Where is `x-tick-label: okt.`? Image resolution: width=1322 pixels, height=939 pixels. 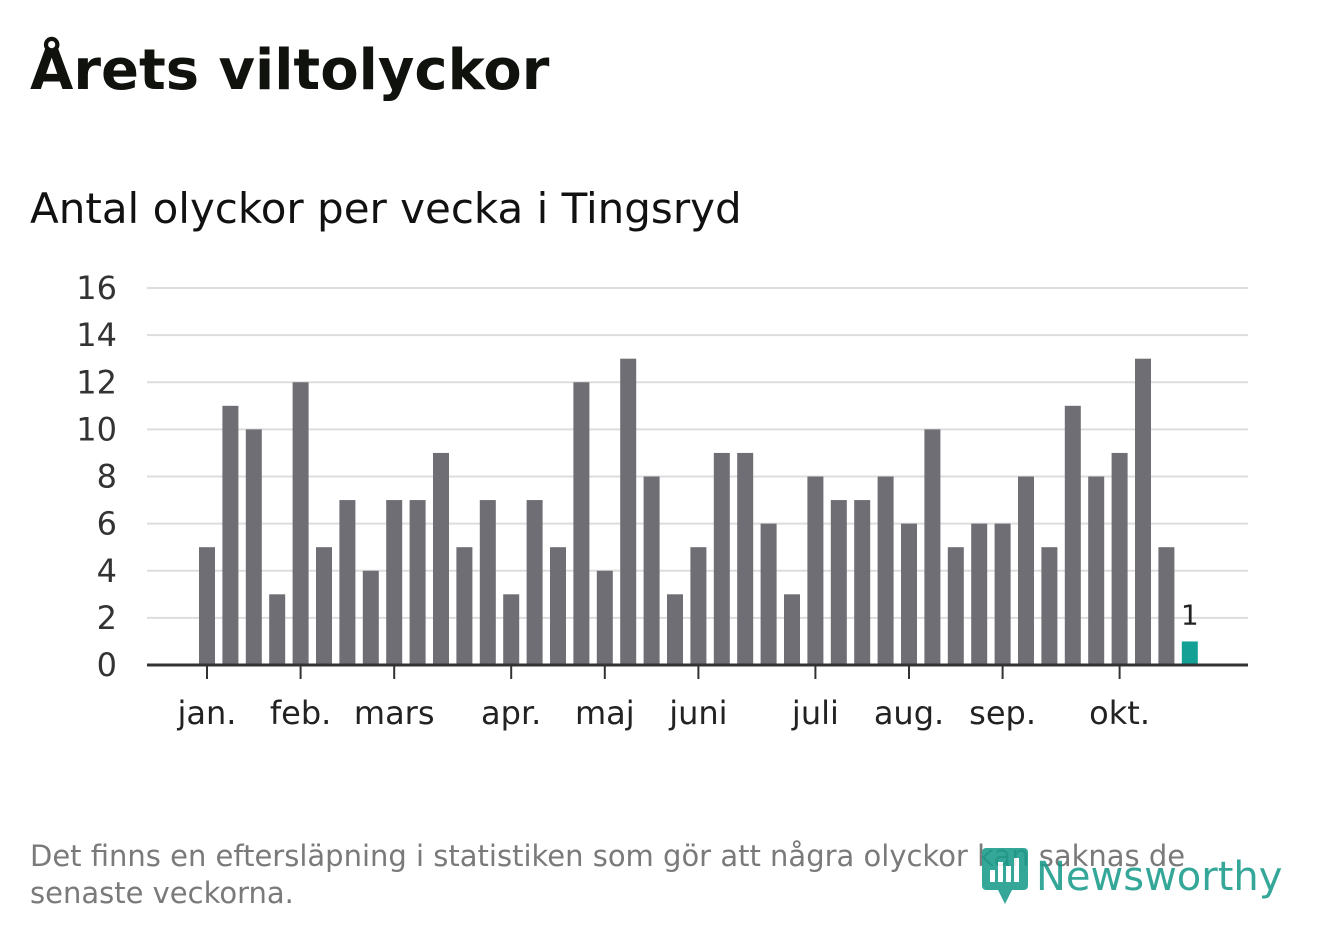 x-tick-label: okt. is located at coordinates (1119, 713).